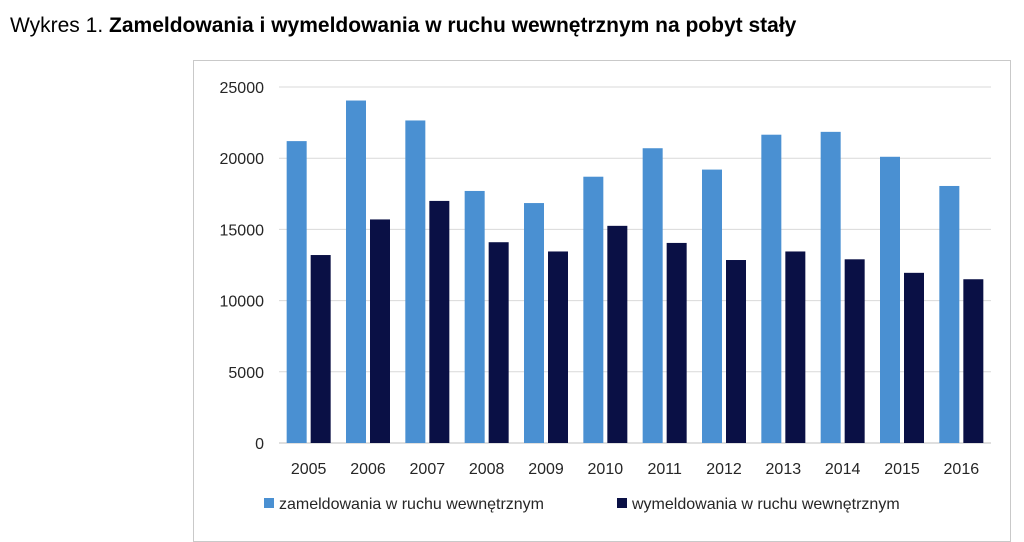 The width and height of the screenshot is (1024, 542). I want to click on x-tick-label: 2015, so click(902, 469).